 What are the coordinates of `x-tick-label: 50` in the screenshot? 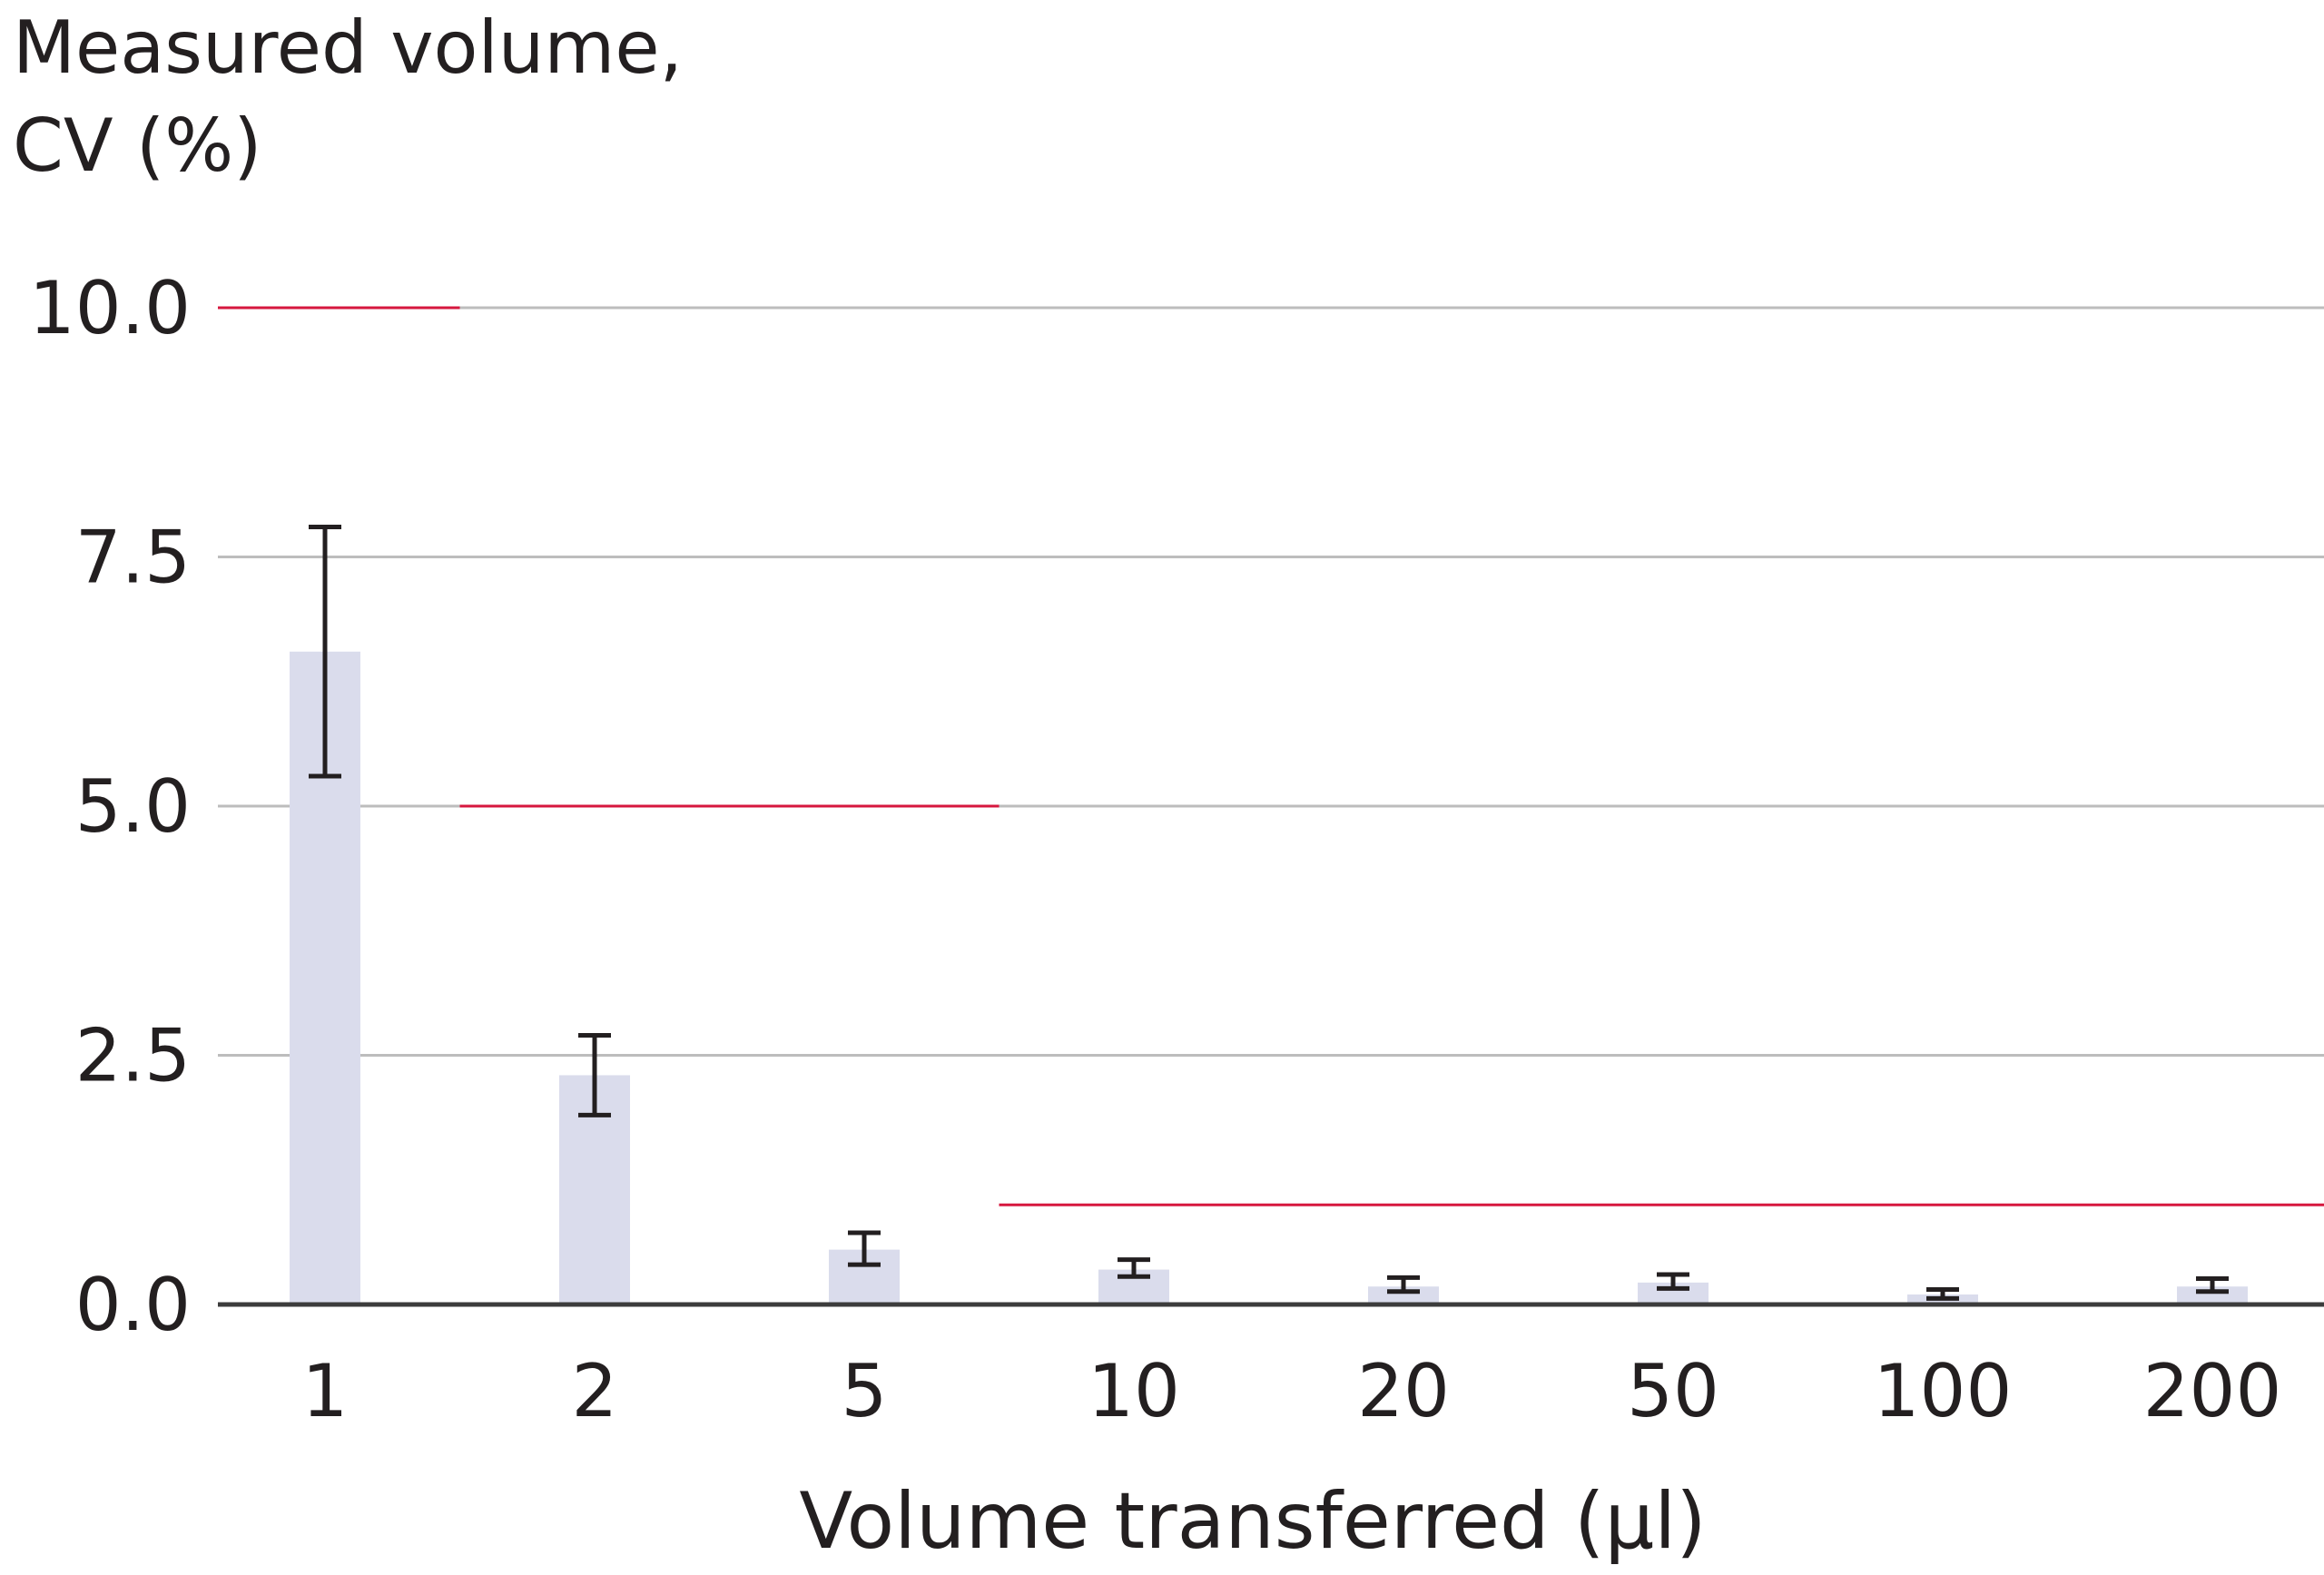 It's located at (1673, 1391).